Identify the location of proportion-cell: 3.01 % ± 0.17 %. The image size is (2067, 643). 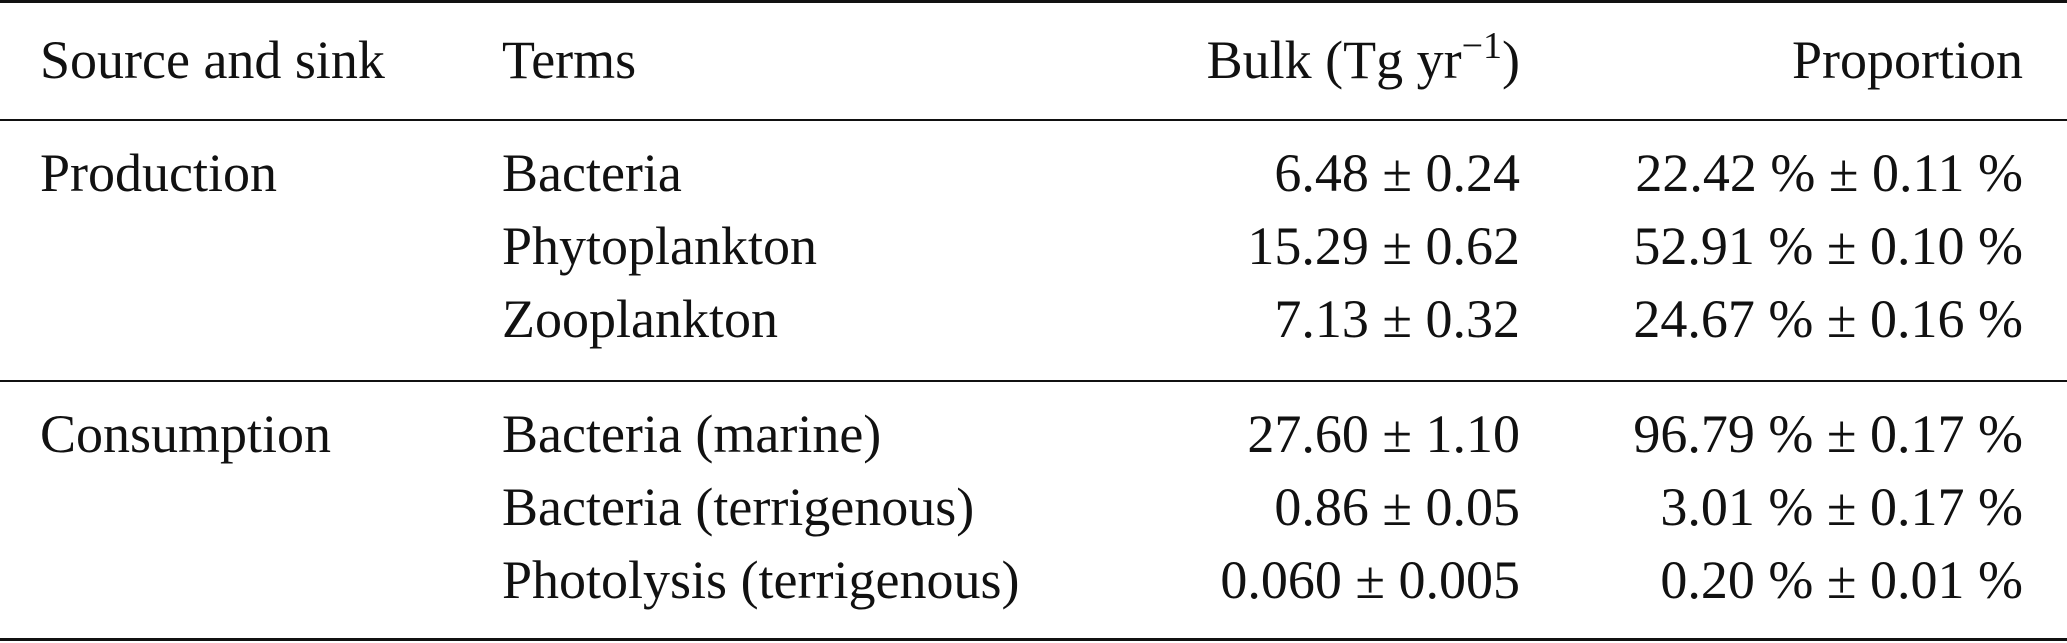
(1841, 507).